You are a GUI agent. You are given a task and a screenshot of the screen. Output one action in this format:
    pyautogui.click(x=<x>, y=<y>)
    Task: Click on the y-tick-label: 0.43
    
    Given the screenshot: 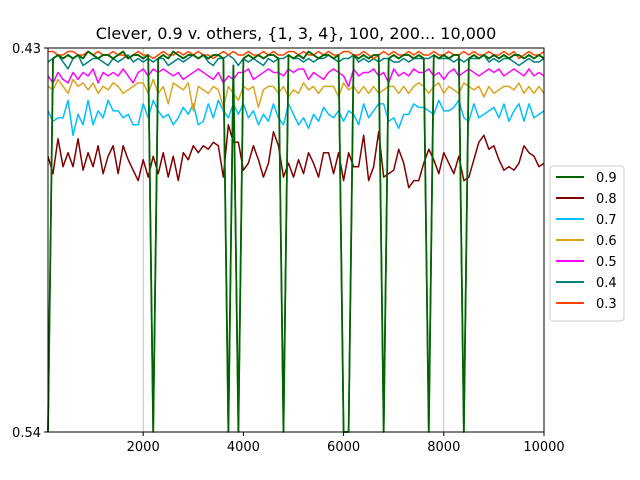 What is the action you would take?
    pyautogui.click(x=26, y=49)
    